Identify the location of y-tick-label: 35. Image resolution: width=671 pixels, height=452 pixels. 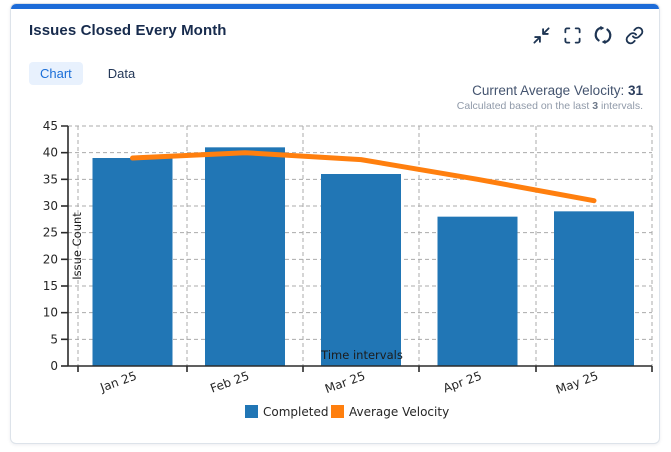
(50, 179).